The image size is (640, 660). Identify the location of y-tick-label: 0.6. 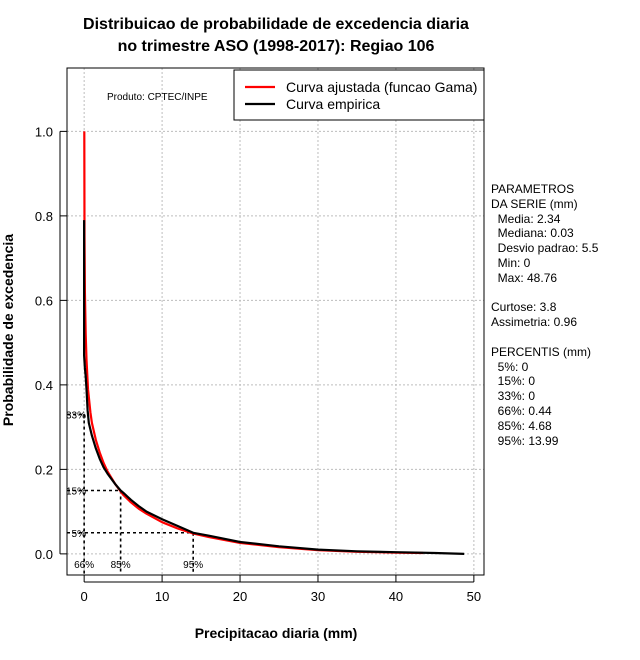
(44, 300).